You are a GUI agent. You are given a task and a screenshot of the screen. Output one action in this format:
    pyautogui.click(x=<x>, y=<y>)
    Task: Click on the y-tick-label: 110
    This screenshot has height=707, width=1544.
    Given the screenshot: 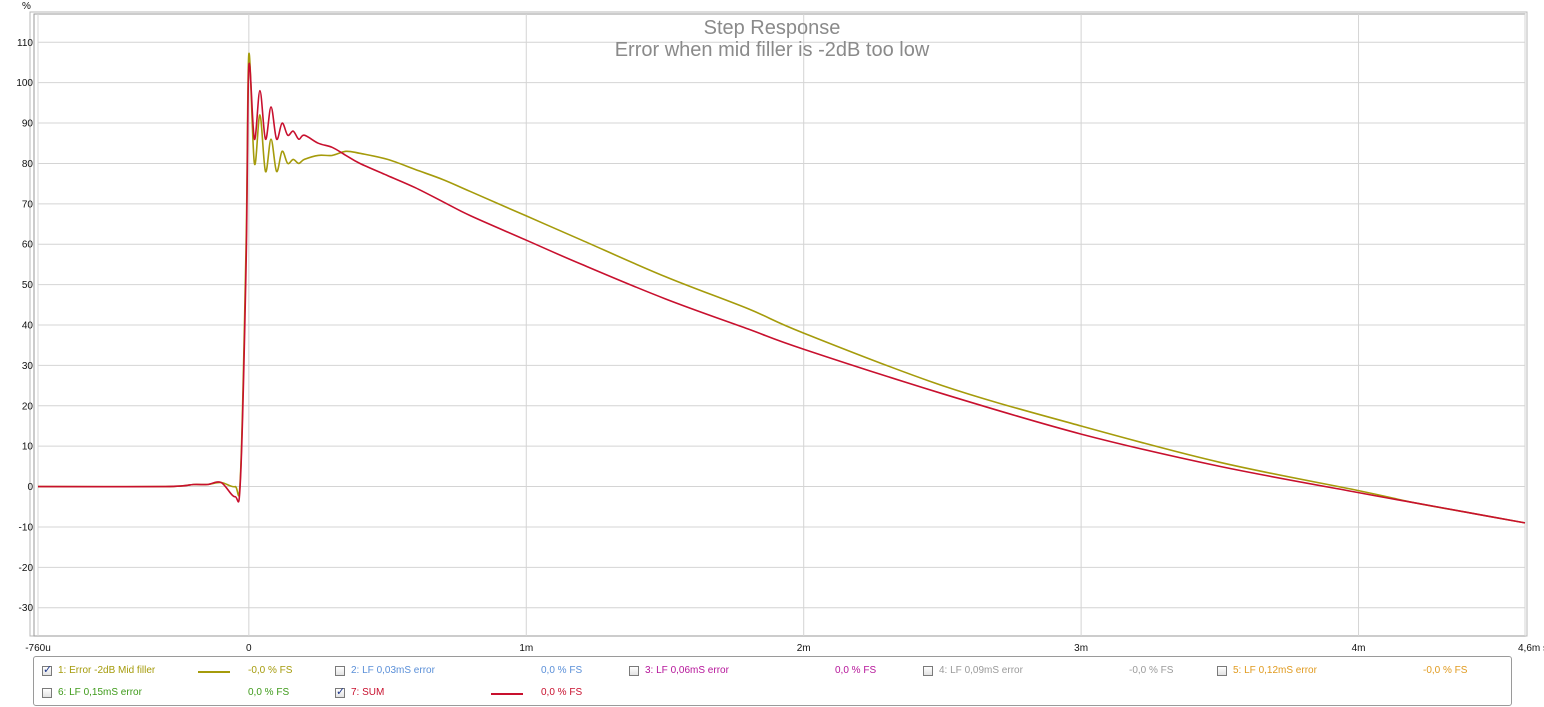 What is the action you would take?
    pyautogui.click(x=25, y=43)
    